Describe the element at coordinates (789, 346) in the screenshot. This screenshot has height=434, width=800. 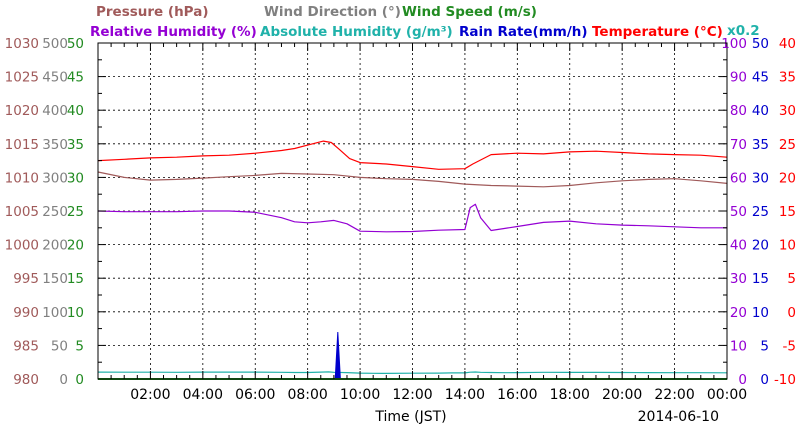
I see `right-tick-label: -5` at that location.